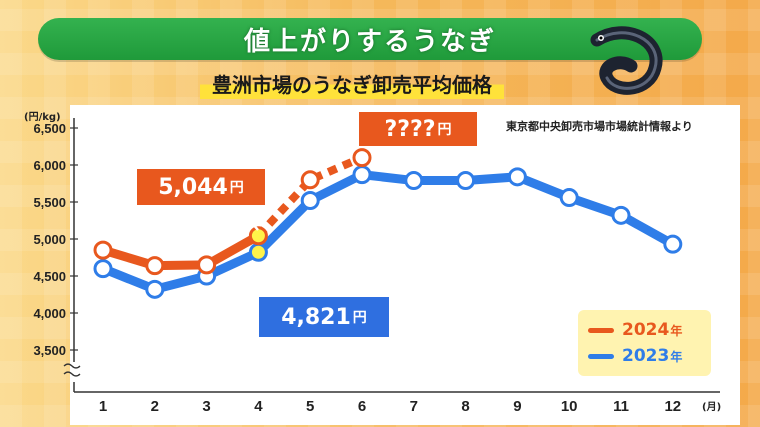 This screenshot has width=760, height=427. Describe the element at coordinates (601, 356) in the screenshot. I see `legend-swatch-2023` at that location.